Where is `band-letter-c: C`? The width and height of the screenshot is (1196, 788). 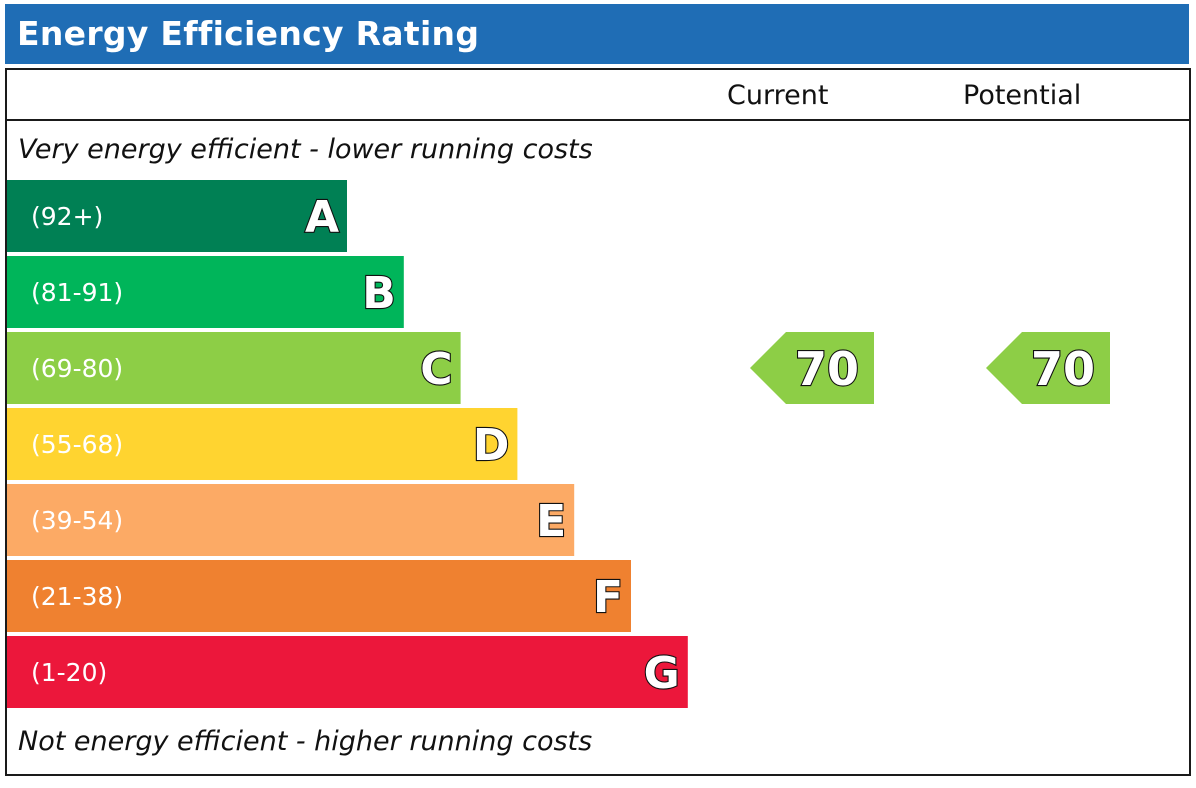
band-letter-c: C is located at coordinates (436, 369).